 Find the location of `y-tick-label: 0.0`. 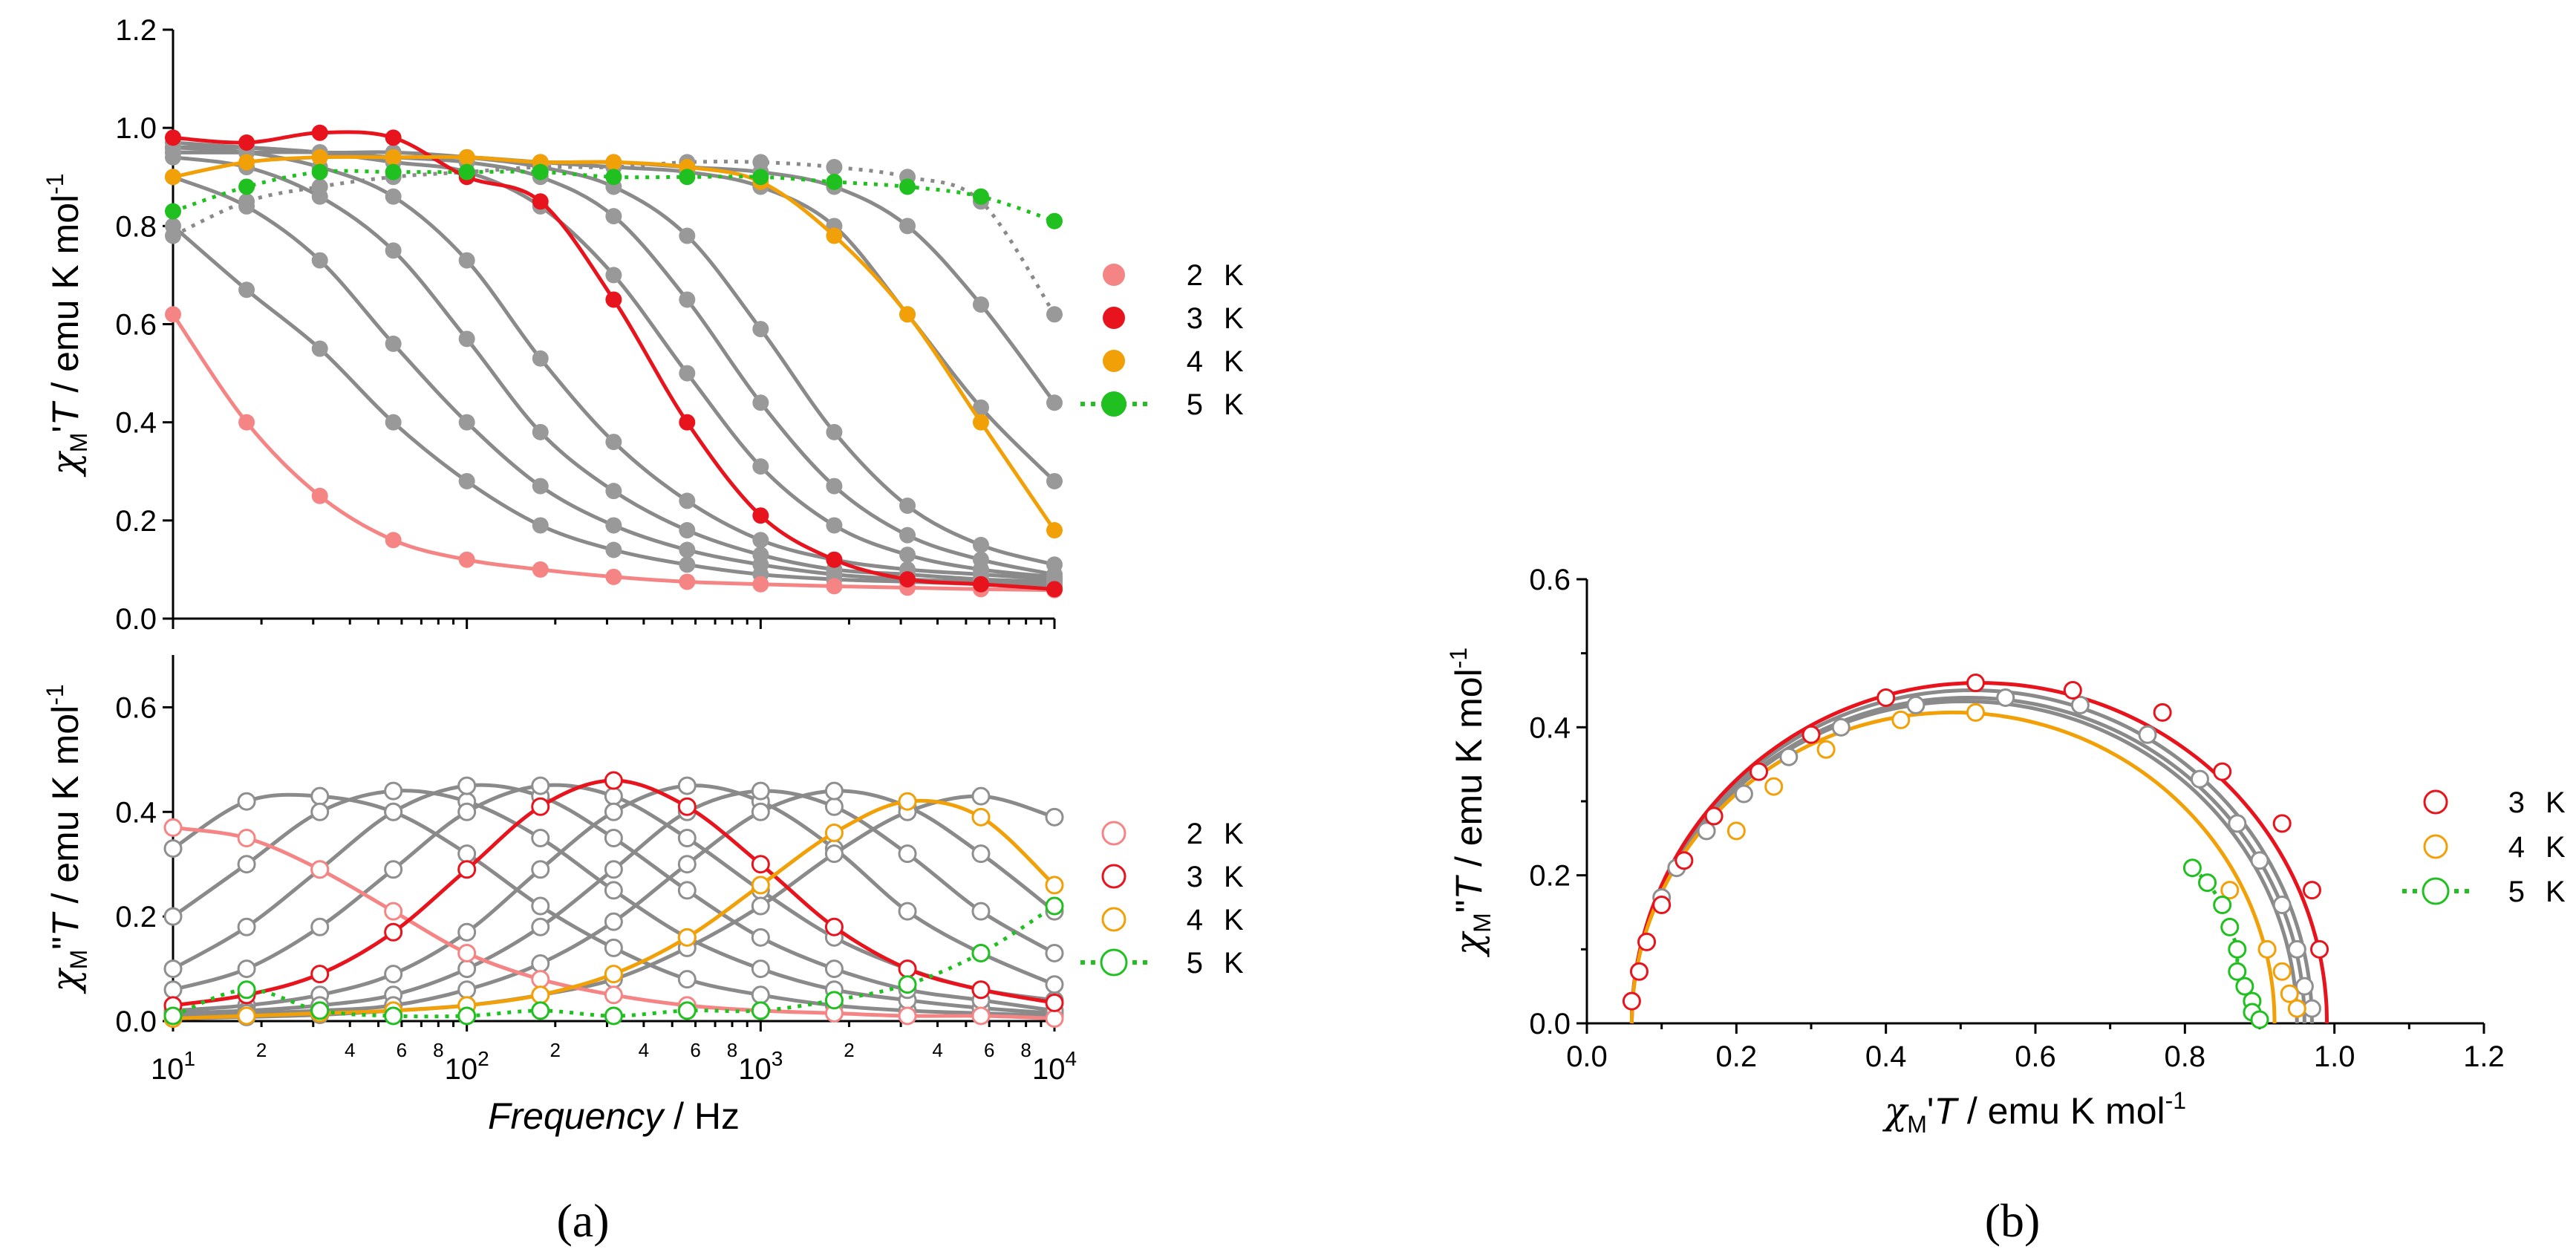

y-tick-label: 0.0 is located at coordinates (136, 1022).